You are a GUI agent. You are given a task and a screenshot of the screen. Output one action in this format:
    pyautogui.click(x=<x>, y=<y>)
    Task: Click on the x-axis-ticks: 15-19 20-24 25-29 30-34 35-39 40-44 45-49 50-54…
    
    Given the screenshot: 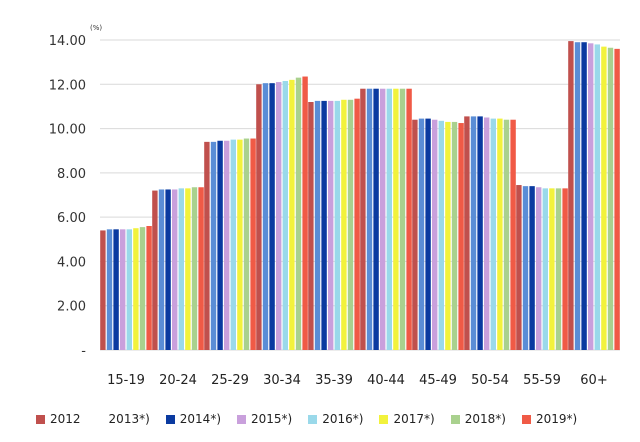 What is the action you would take?
    pyautogui.click(x=357, y=380)
    